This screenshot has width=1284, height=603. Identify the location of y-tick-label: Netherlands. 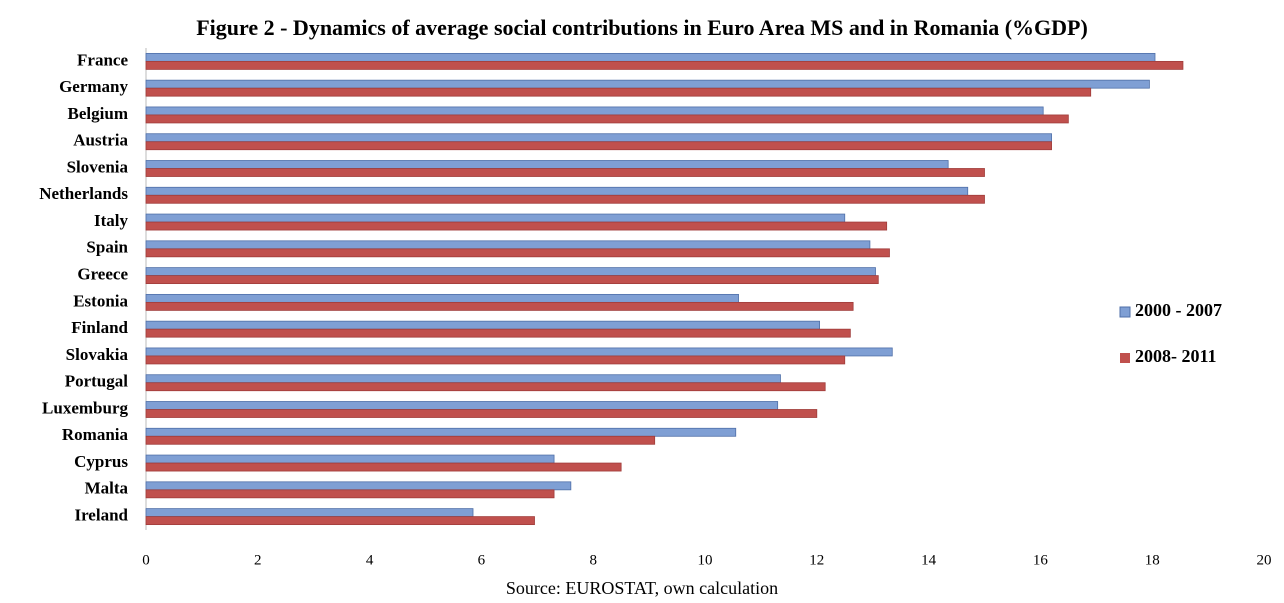
(83, 193).